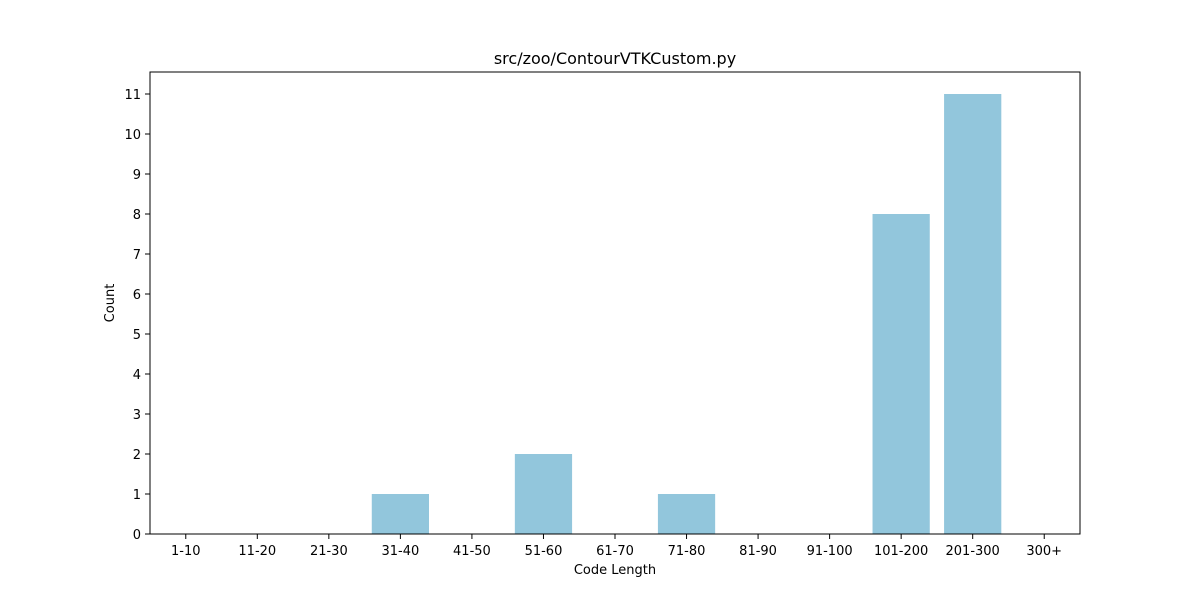 This screenshot has width=1200, height=600. Describe the element at coordinates (137, 455) in the screenshot. I see `y-tick-label: 2` at that location.